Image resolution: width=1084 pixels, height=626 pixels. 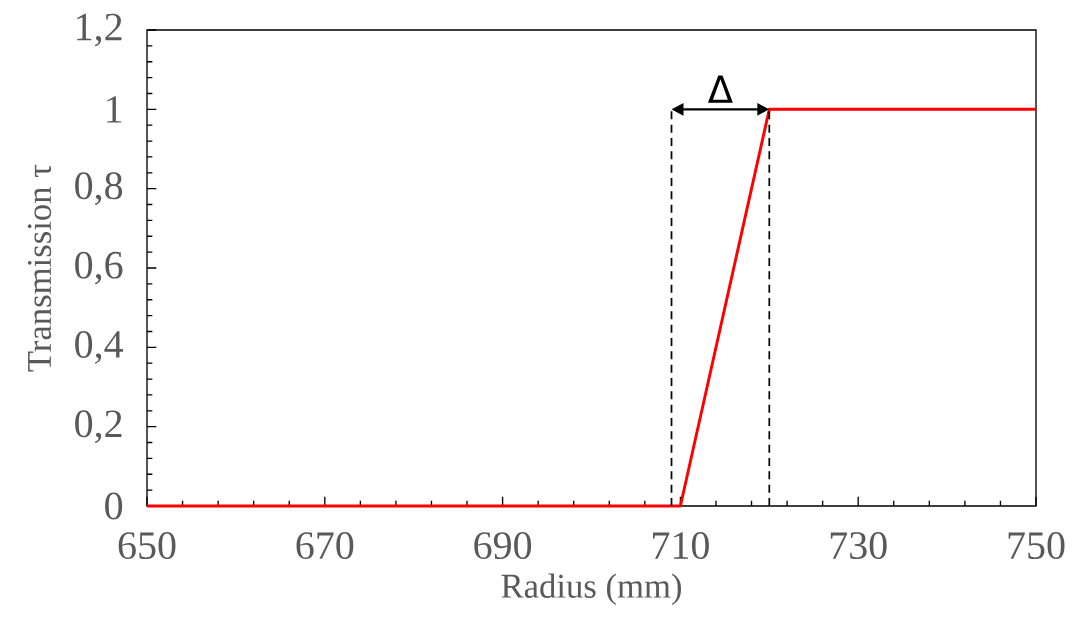 What do you see at coordinates (720, 89) in the screenshot?
I see `annotation: Δ` at bounding box center [720, 89].